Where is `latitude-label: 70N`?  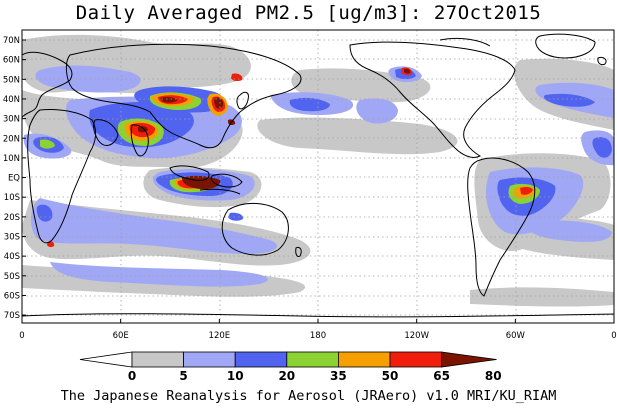 latitude-label: 70N is located at coordinates (11, 41).